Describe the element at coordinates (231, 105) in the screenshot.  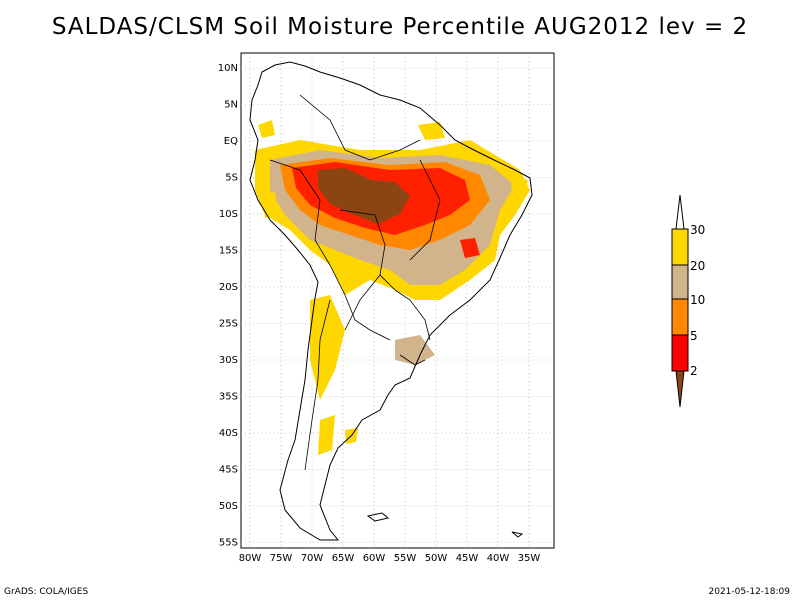
I see `latitude-label: 5N` at that location.